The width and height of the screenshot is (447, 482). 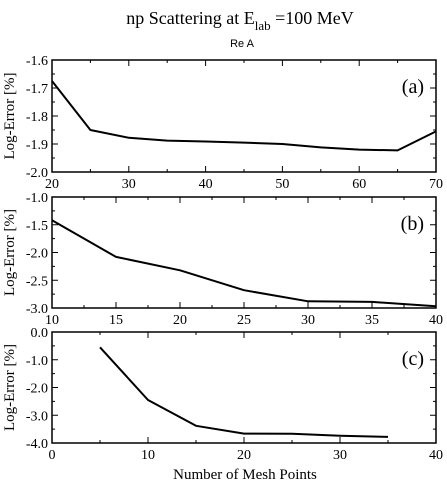 What do you see at coordinates (244, 320) in the screenshot?
I see `x-tick-label: 25` at bounding box center [244, 320].